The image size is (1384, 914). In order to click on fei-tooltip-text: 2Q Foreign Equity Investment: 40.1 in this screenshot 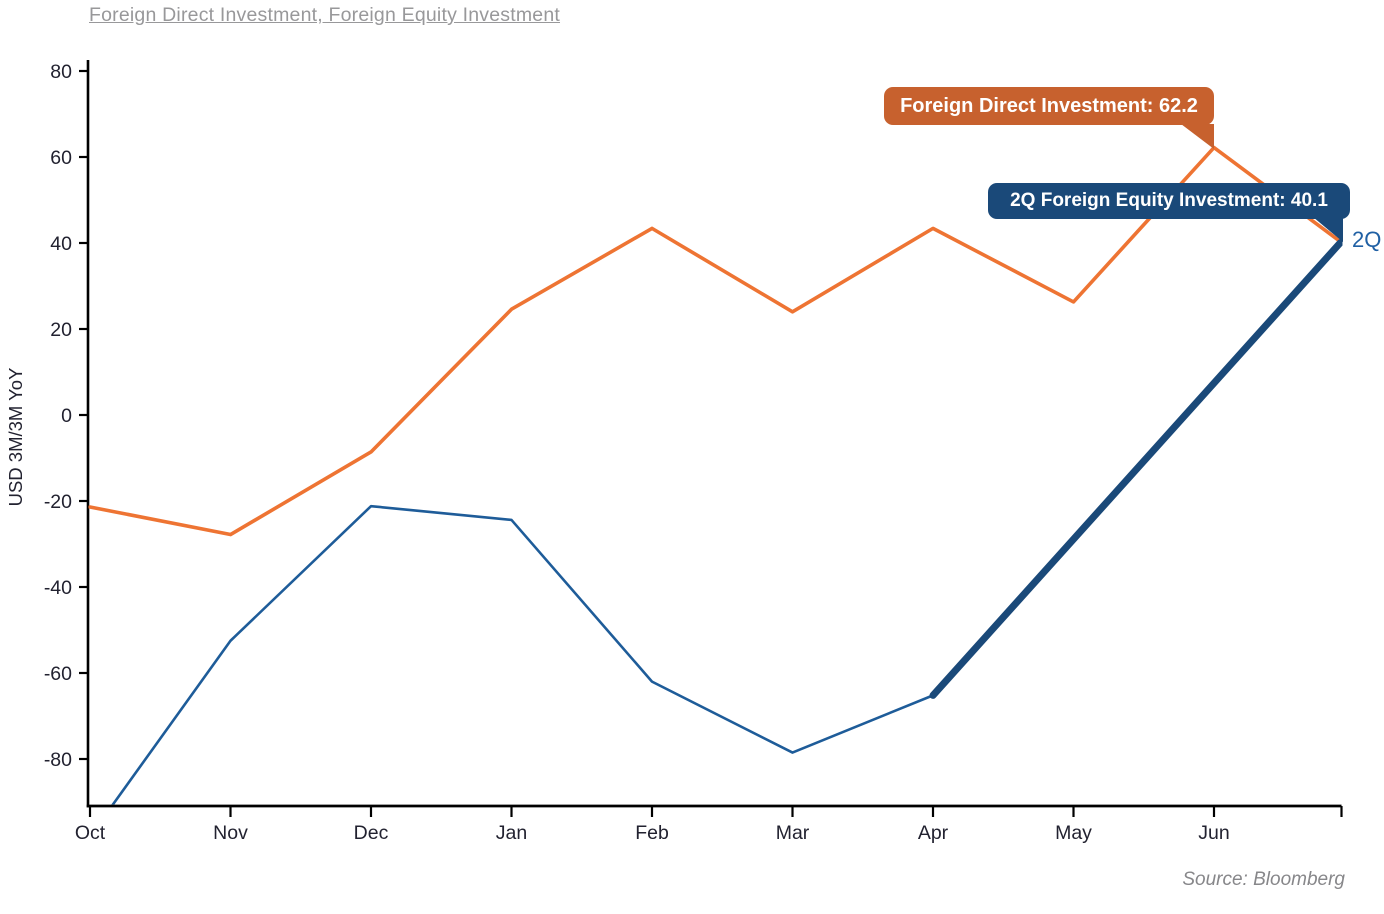, I will do `click(1169, 200)`.